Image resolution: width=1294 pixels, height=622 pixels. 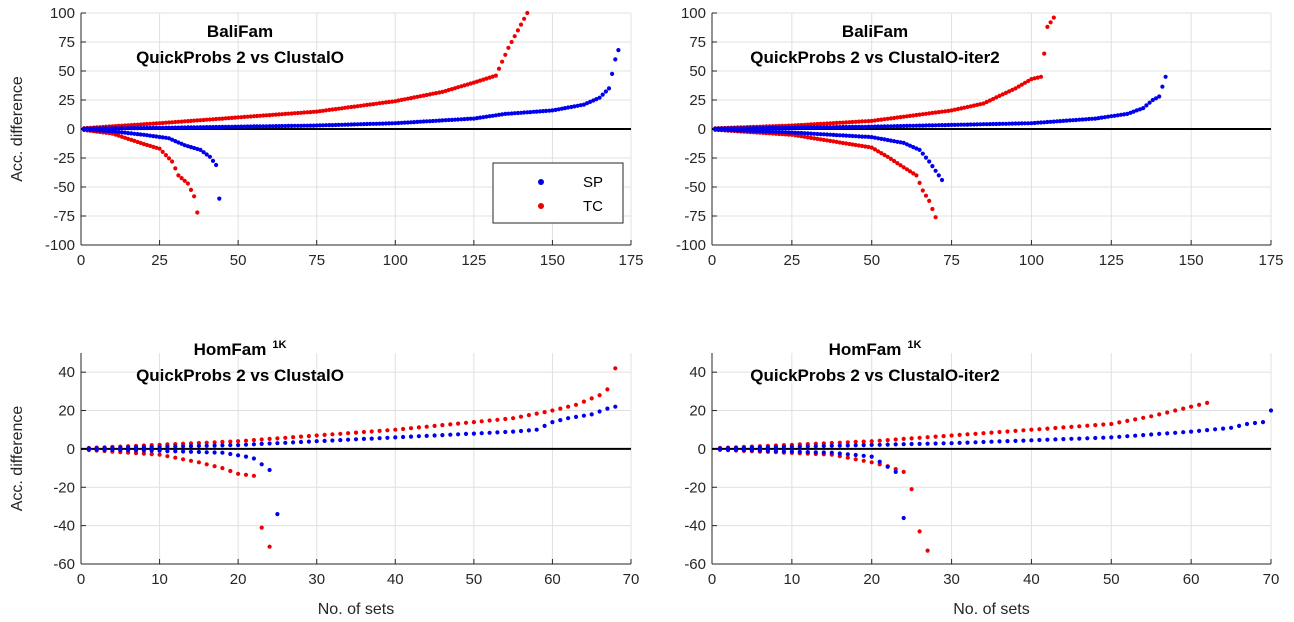 What do you see at coordinates (875, 31) in the screenshot?
I see `plot-title-line-1: BaliFam` at bounding box center [875, 31].